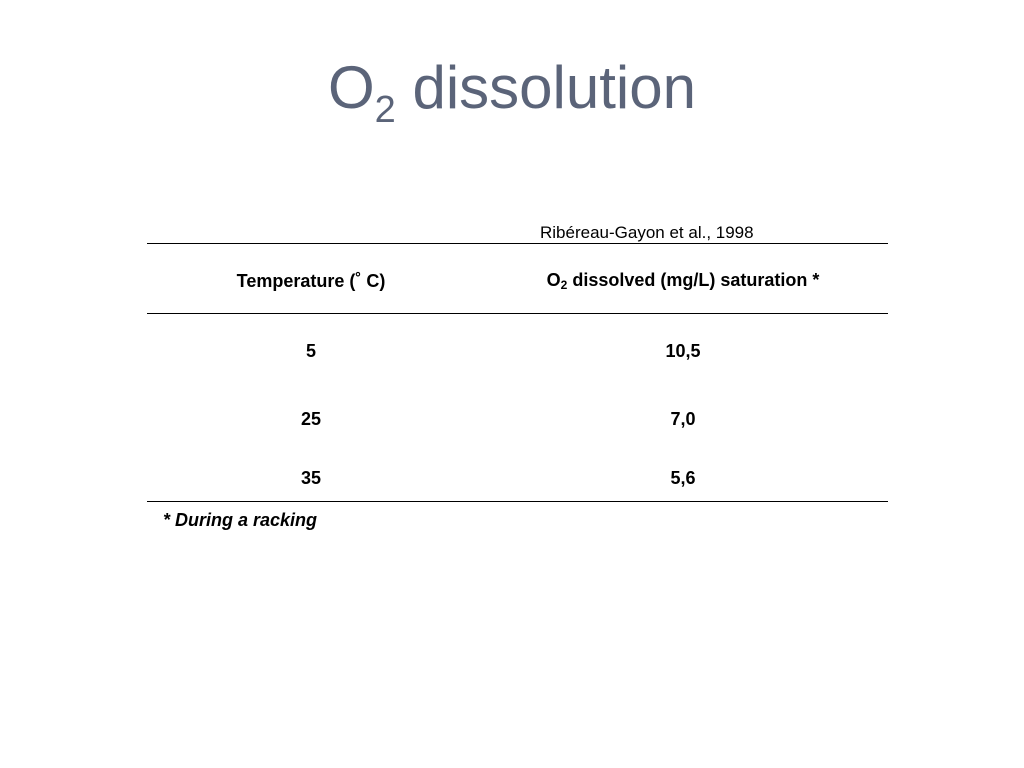 Image resolution: width=1024 pixels, height=768 pixels. Describe the element at coordinates (351, 87) in the screenshot. I see `title-main: O` at that location.